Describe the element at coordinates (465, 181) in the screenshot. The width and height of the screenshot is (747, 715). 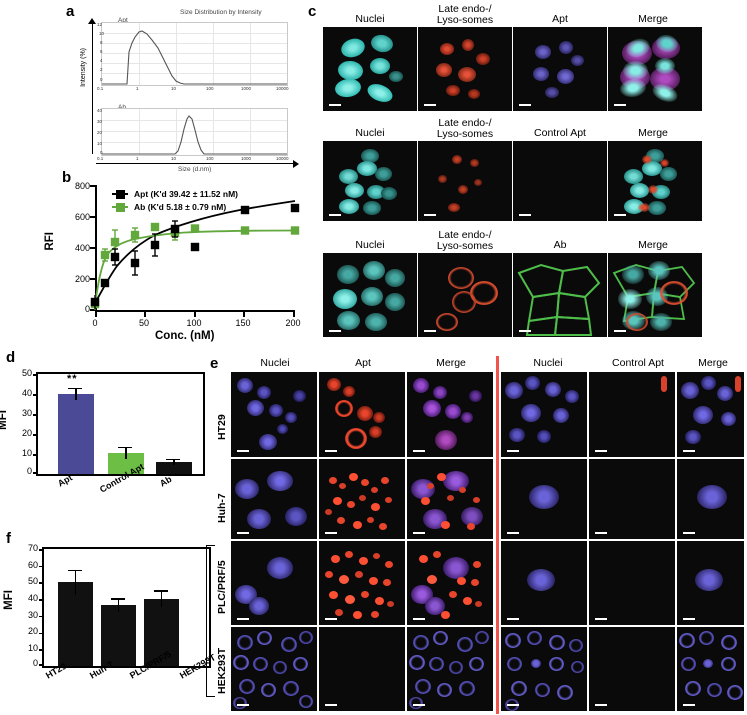
I see `panel-c-r2-lyso-image` at that location.